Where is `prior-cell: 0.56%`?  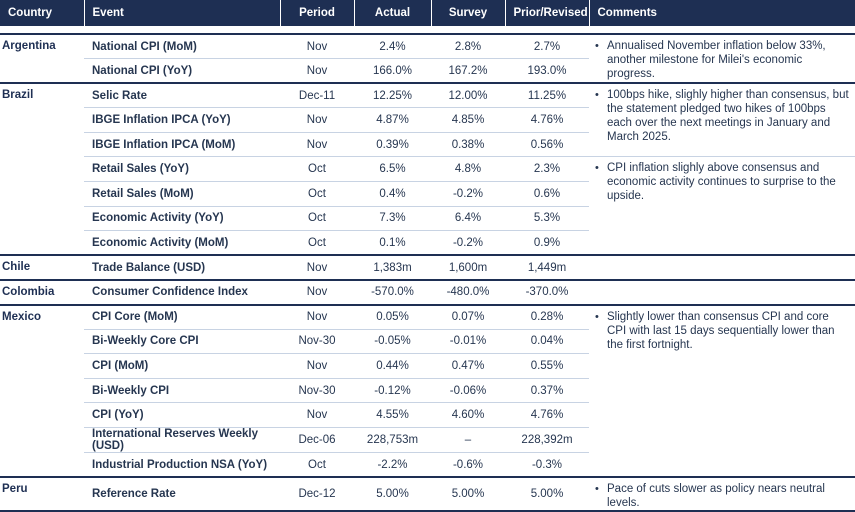 prior-cell: 0.56% is located at coordinates (547, 144).